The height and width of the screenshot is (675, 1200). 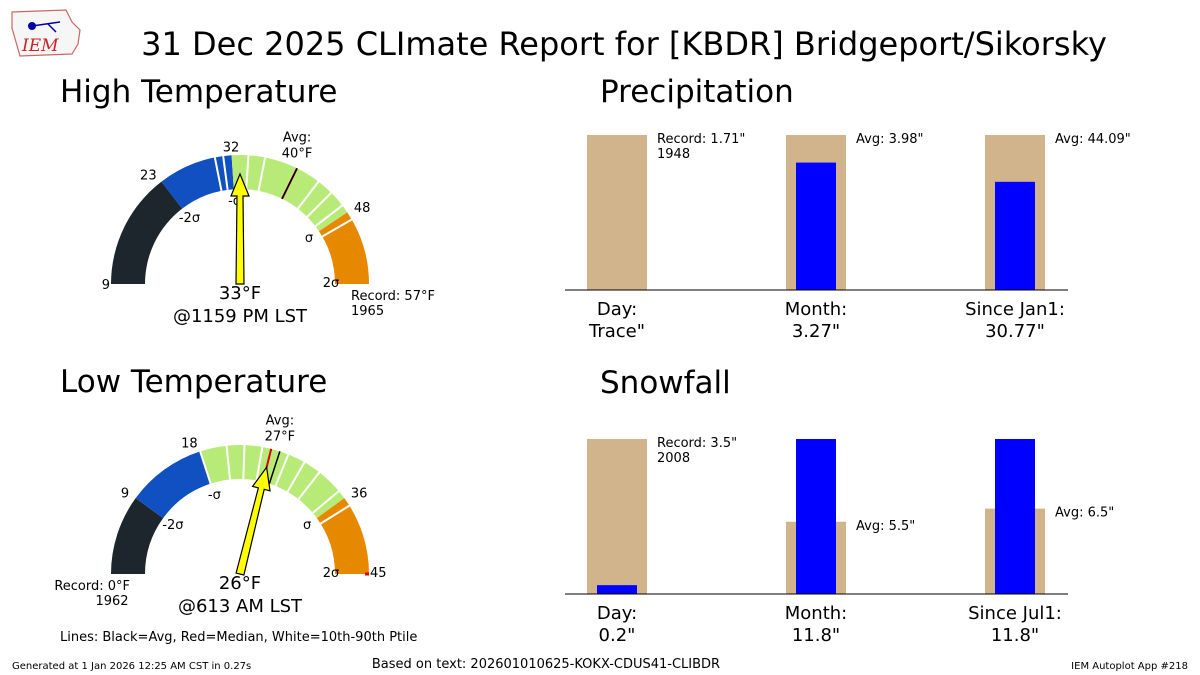 I want to click on category-label-2: Since Jan1:, so click(x=1015, y=309).